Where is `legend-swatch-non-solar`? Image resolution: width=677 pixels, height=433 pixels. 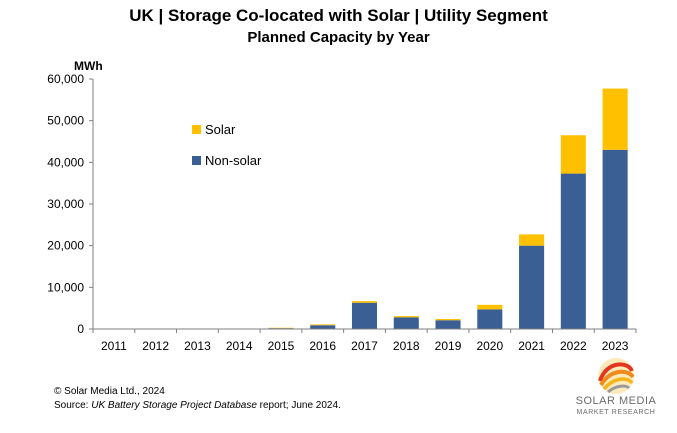
legend-swatch-non-solar is located at coordinates (196, 160).